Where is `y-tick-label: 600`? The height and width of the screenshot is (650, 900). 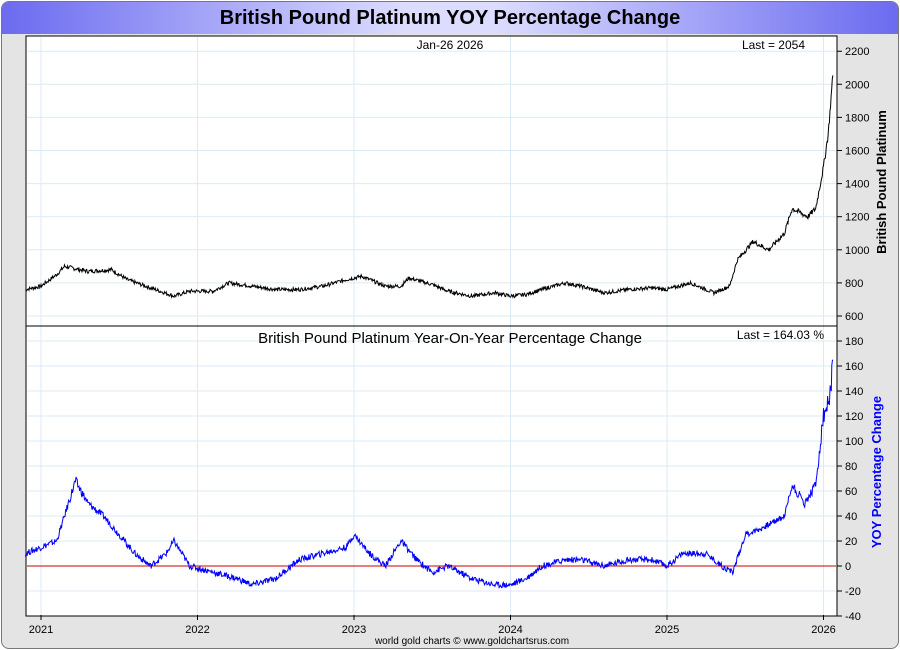
y-tick-label: 600 is located at coordinates (854, 317).